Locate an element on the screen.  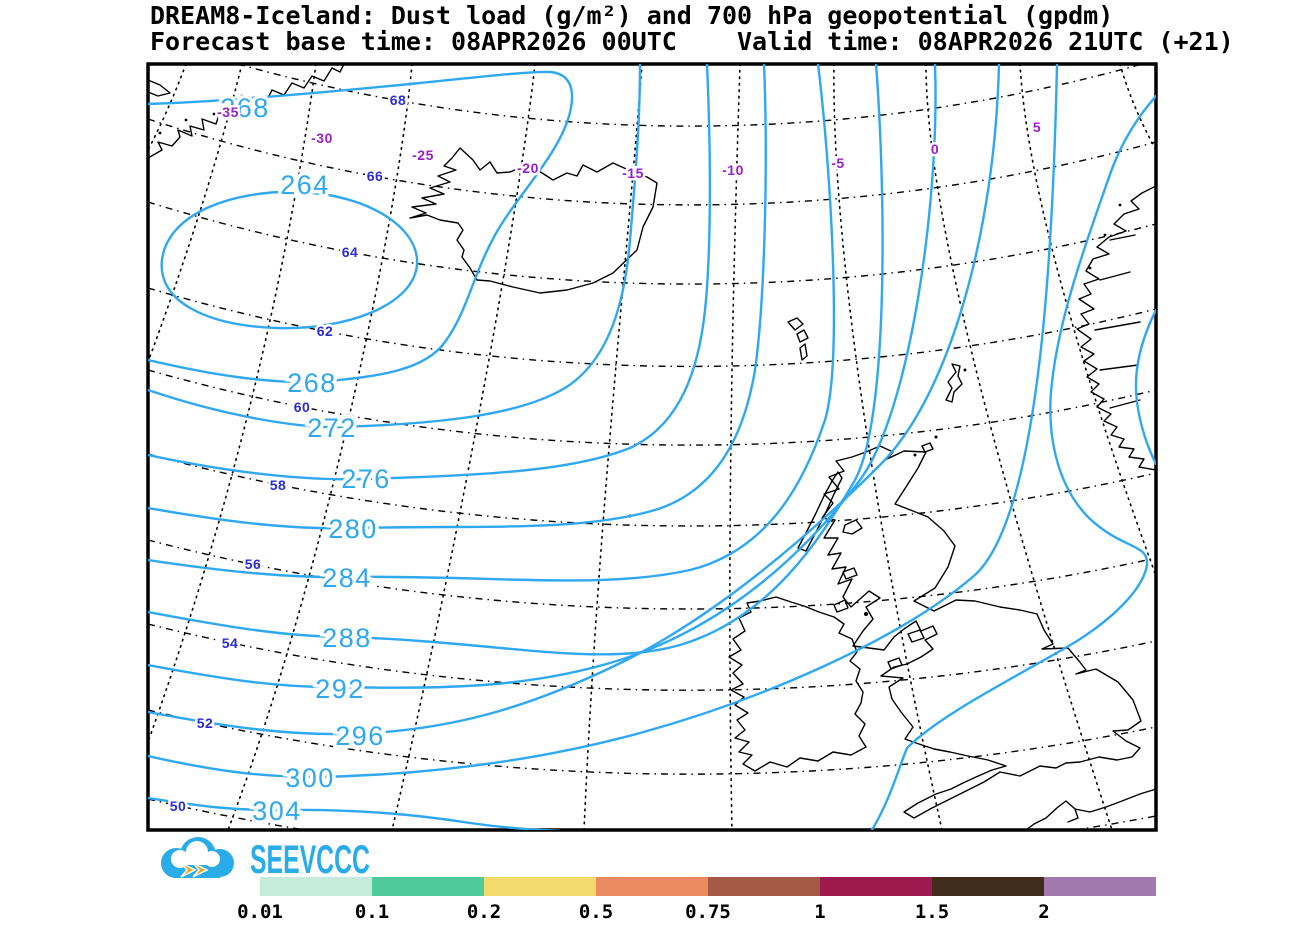
coastline-greenland is located at coordinates (246, 111).